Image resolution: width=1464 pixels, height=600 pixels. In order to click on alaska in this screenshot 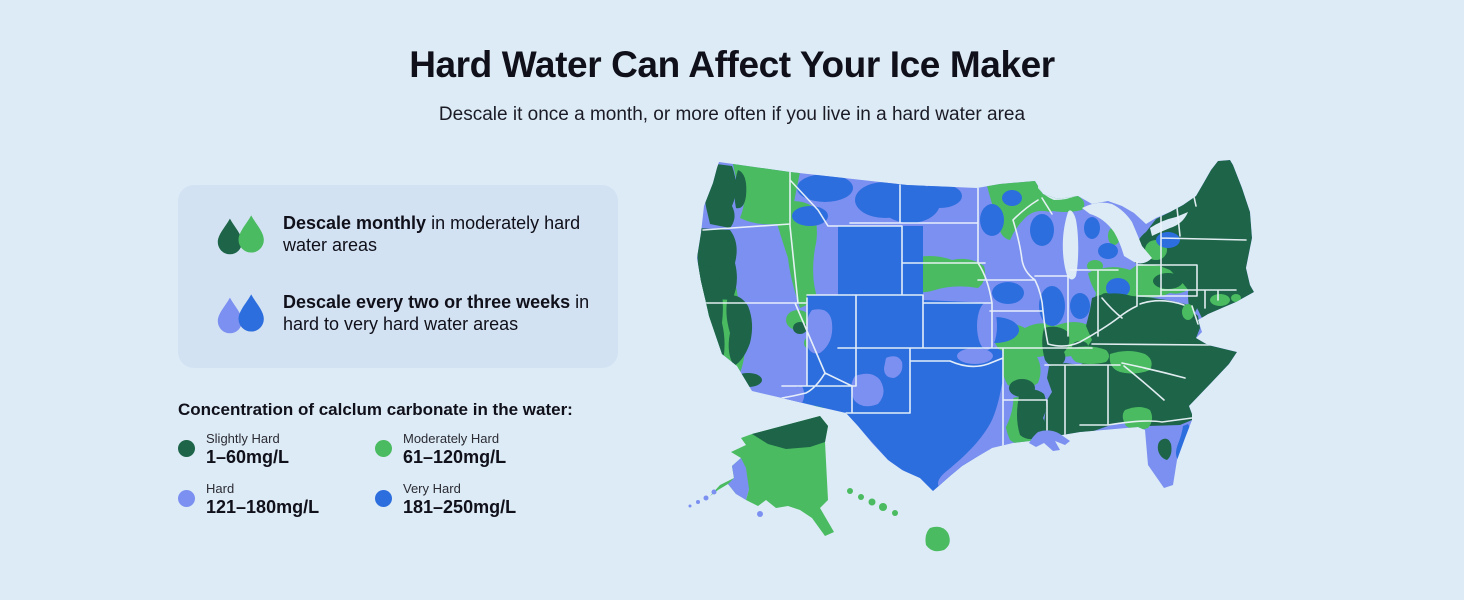, I will do `click(761, 476)`.